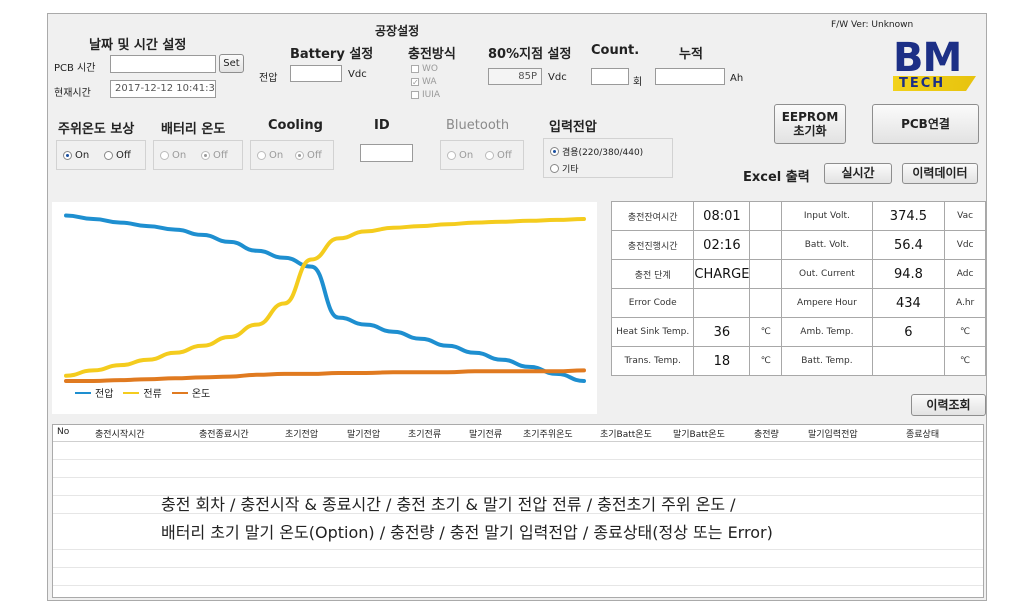  What do you see at coordinates (652, 361) in the screenshot?
I see `status-label: Trans. Temp.` at bounding box center [652, 361].